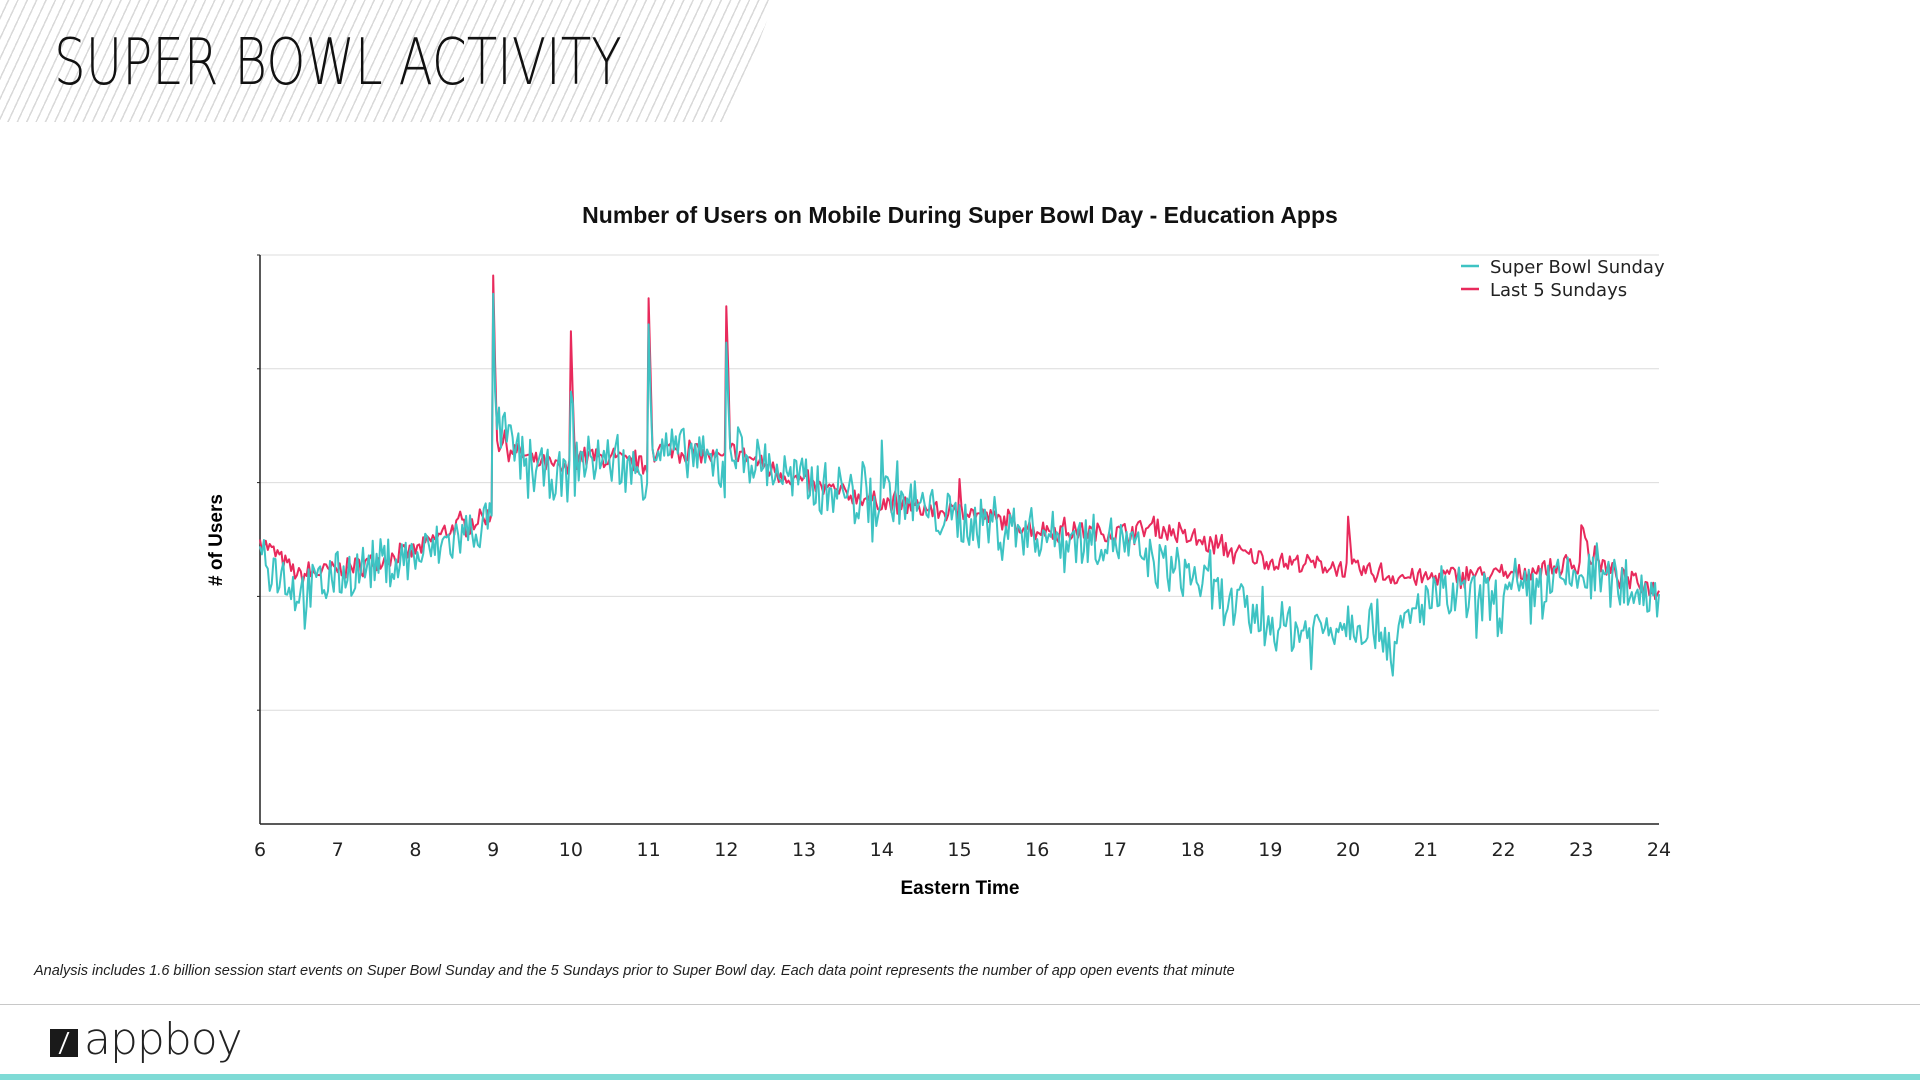 Image resolution: width=1920 pixels, height=1080 pixels. What do you see at coordinates (1581, 850) in the screenshot?
I see `x-tick-label: 23` at bounding box center [1581, 850].